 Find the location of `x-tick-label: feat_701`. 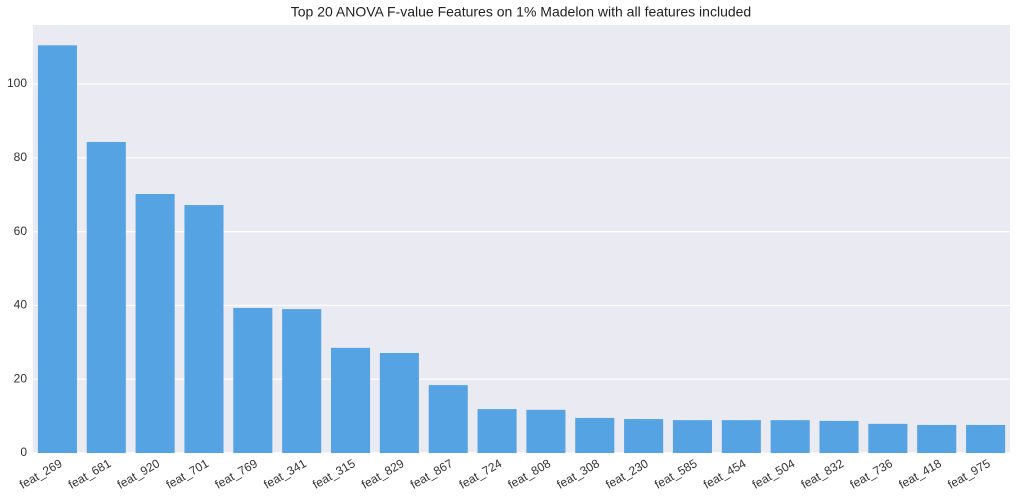

x-tick-label: feat_701 is located at coordinates (188, 474).